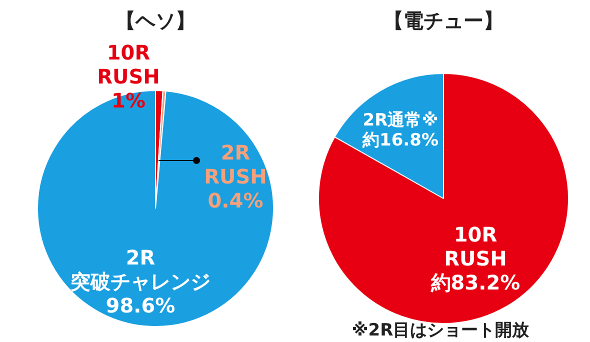 The width and height of the screenshot is (590, 342). Describe the element at coordinates (400, 120) in the screenshot. I see `slice-label: 2R通常※` at that location.